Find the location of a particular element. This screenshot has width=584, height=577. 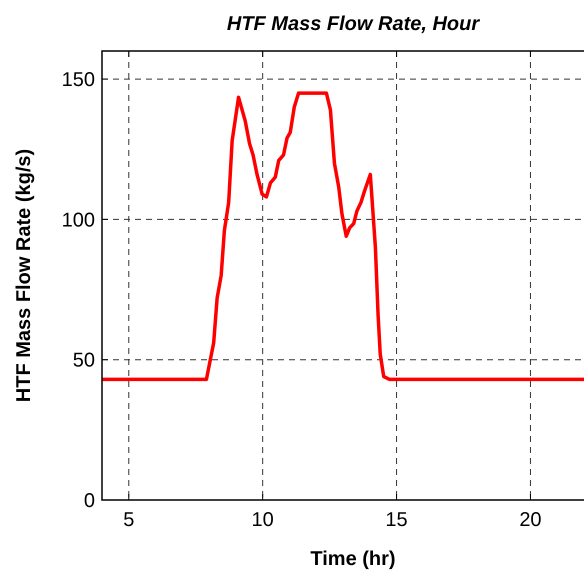

y-tick-label: 150 is located at coordinates (78, 80).